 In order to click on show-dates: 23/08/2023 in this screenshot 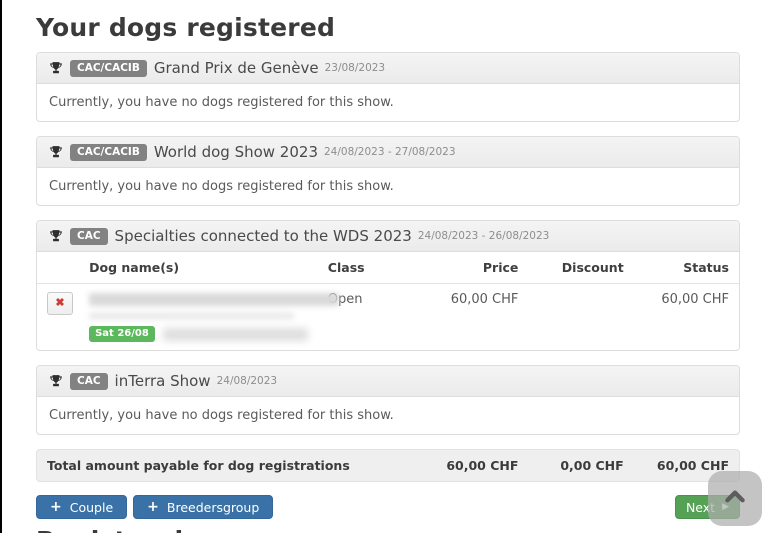, I will do `click(355, 68)`.